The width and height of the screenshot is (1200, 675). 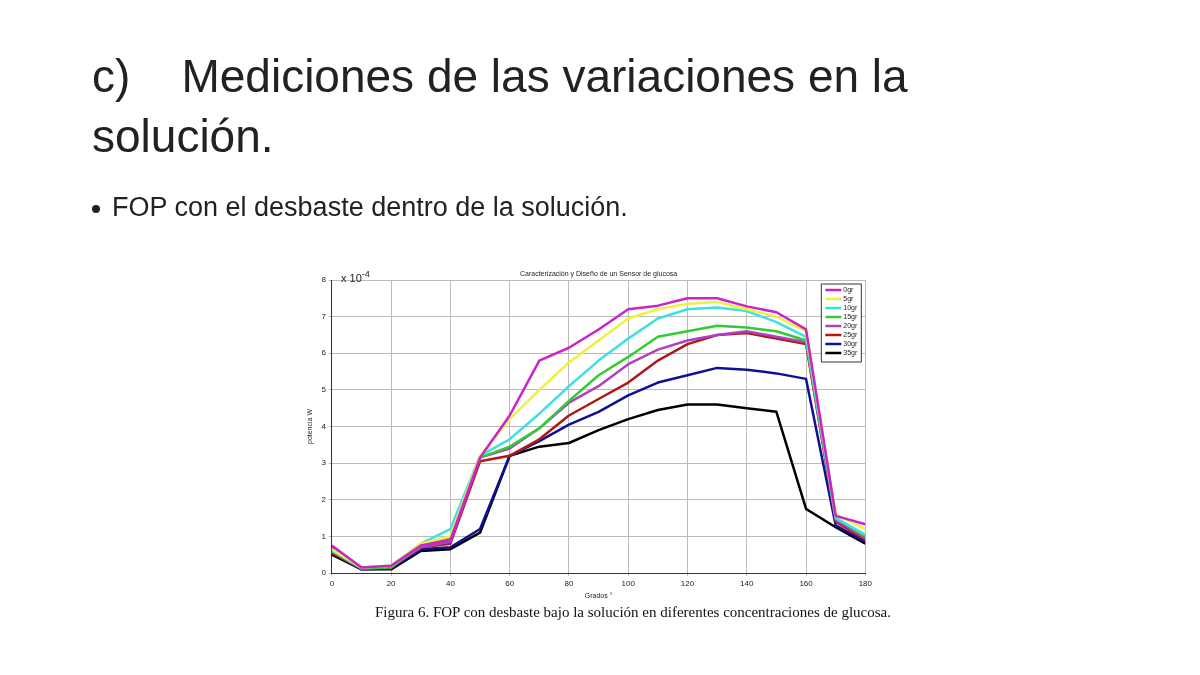 I want to click on annotation: x 10$^{-4}$, so click(x=355, y=276).